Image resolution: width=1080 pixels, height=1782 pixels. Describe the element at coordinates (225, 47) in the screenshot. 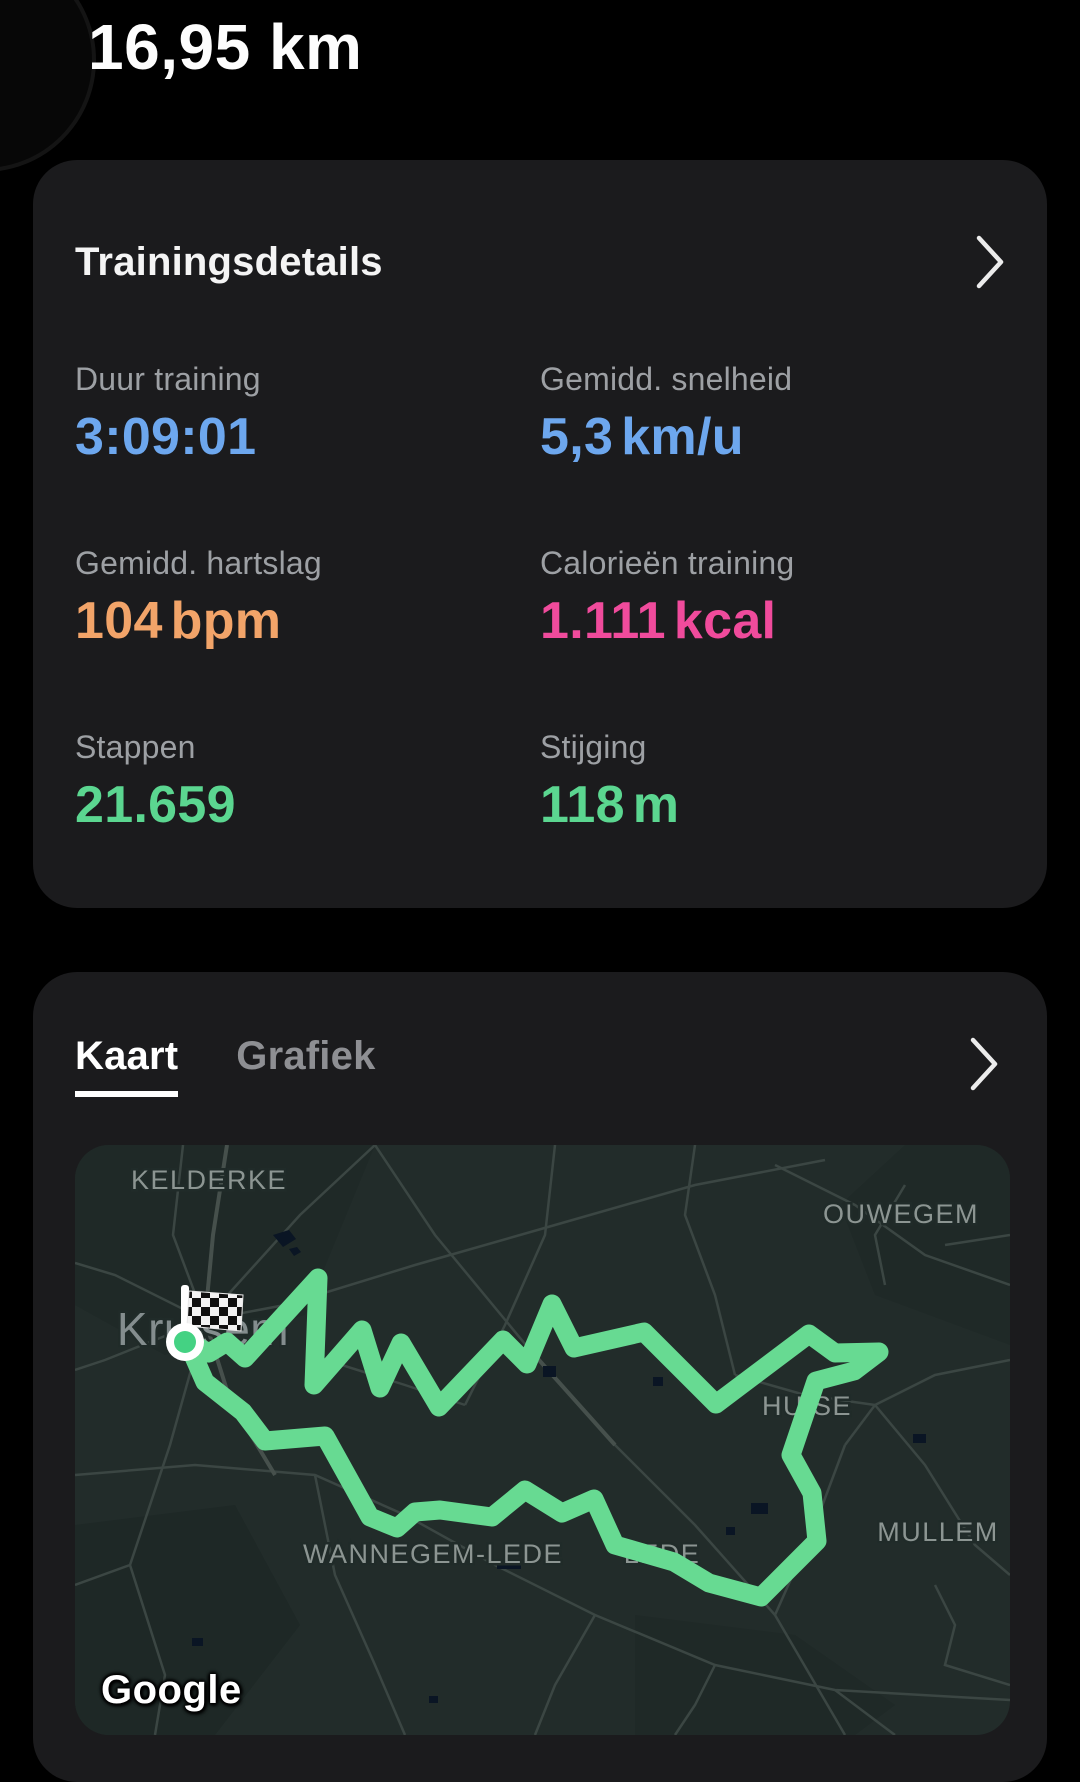

I see `total-distance: 16,95 km` at that location.